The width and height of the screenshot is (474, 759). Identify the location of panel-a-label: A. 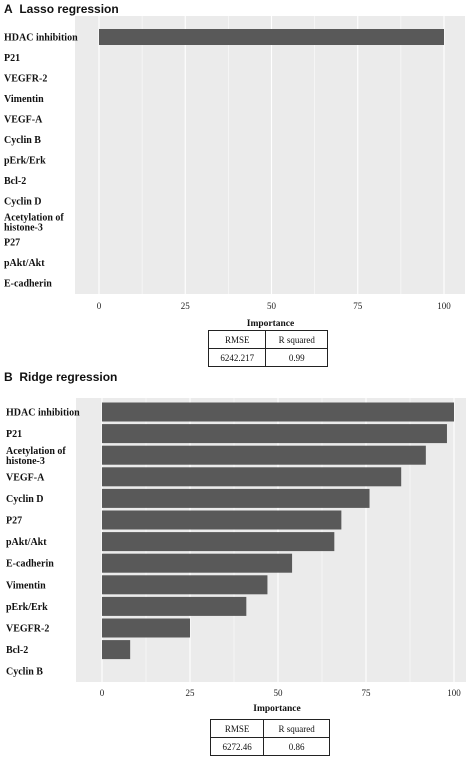
(8, 9).